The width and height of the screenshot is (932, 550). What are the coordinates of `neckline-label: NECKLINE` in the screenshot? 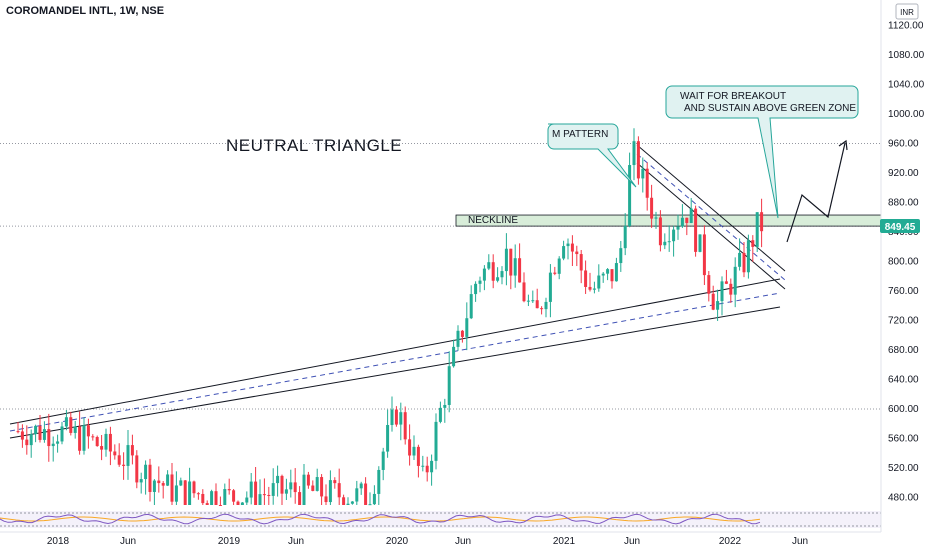 It's located at (493, 220).